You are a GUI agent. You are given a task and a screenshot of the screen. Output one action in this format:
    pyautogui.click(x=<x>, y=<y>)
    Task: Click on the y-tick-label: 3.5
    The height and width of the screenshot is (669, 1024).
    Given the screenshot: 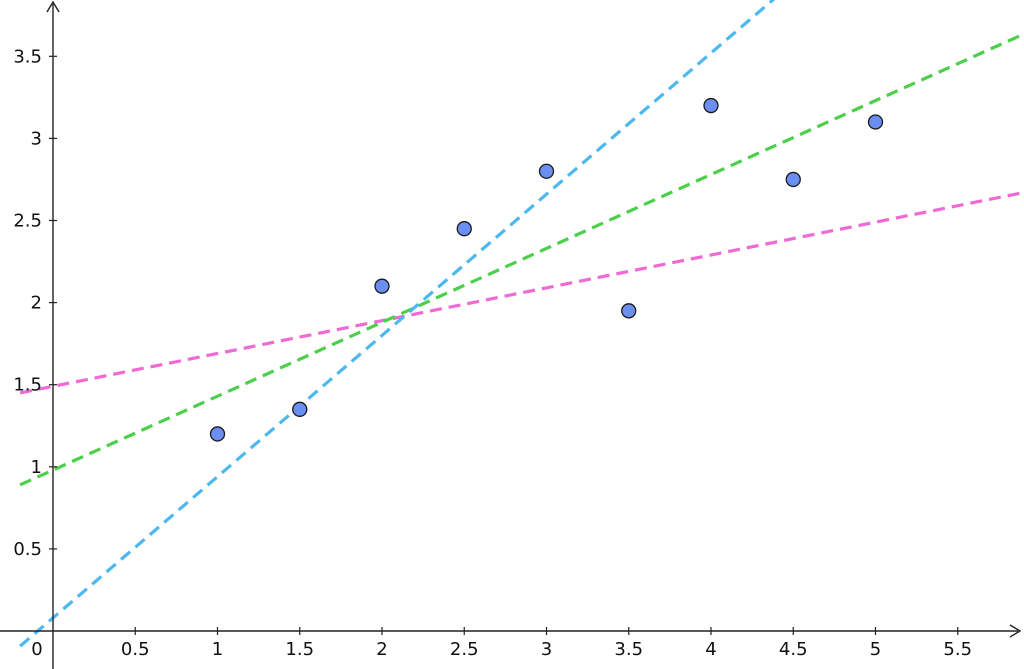 What is the action you would take?
    pyautogui.click(x=27, y=56)
    